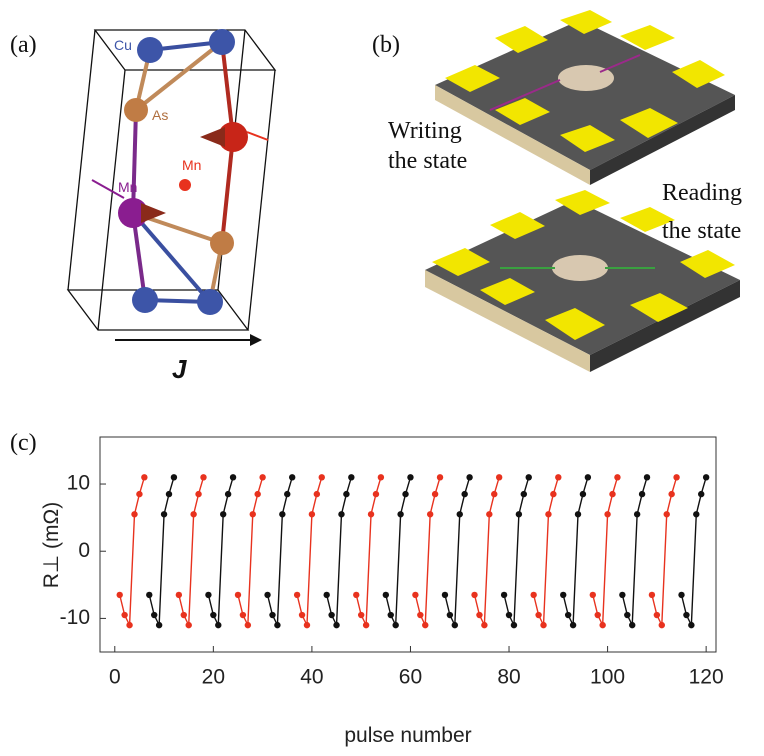  What do you see at coordinates (75, 617) in the screenshot?
I see `y-tick-label: -10` at bounding box center [75, 617].